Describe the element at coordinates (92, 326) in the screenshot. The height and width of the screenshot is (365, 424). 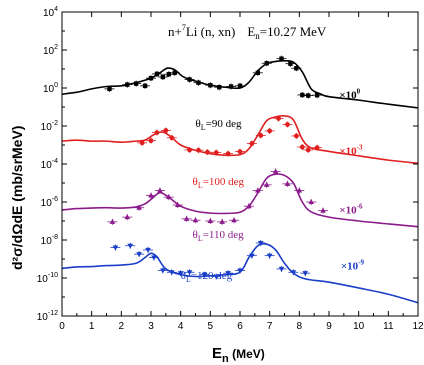
I see `x-tick-label: 1` at that location.